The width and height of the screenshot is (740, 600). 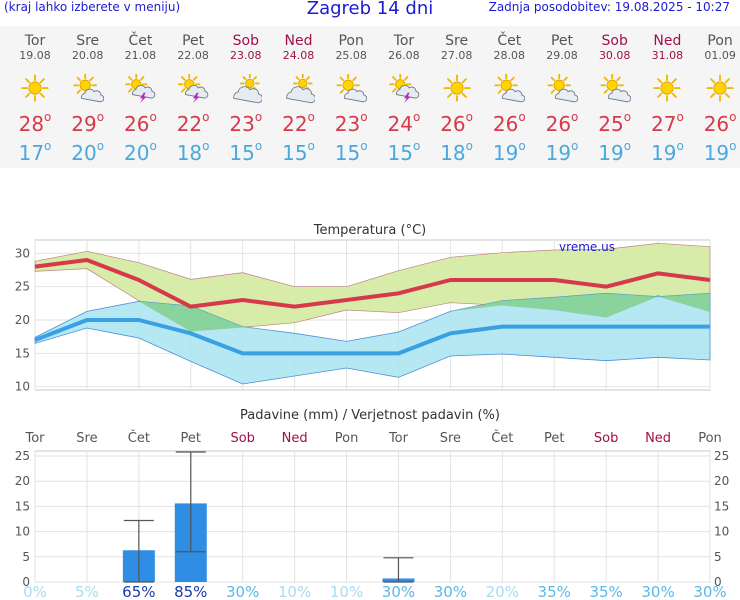 What do you see at coordinates (22, 532) in the screenshot?
I see `precipitation-y-tick-label-left: 10` at bounding box center [22, 532].